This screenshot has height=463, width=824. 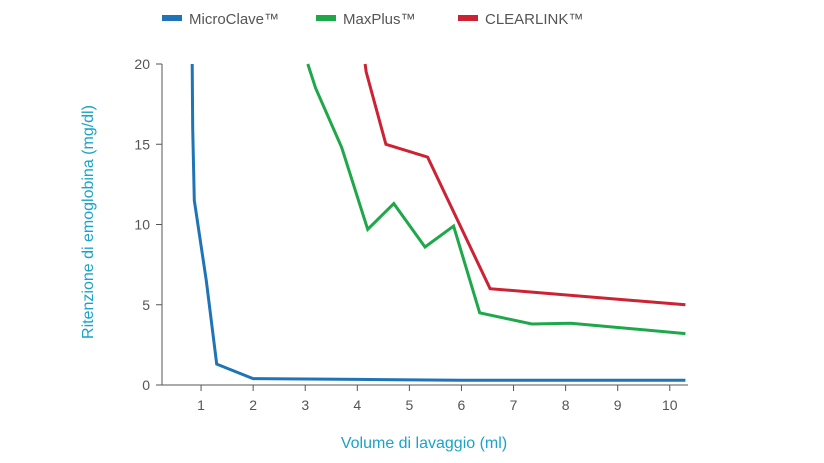 What do you see at coordinates (409, 405) in the screenshot?
I see `x-tick-label: 5` at bounding box center [409, 405].